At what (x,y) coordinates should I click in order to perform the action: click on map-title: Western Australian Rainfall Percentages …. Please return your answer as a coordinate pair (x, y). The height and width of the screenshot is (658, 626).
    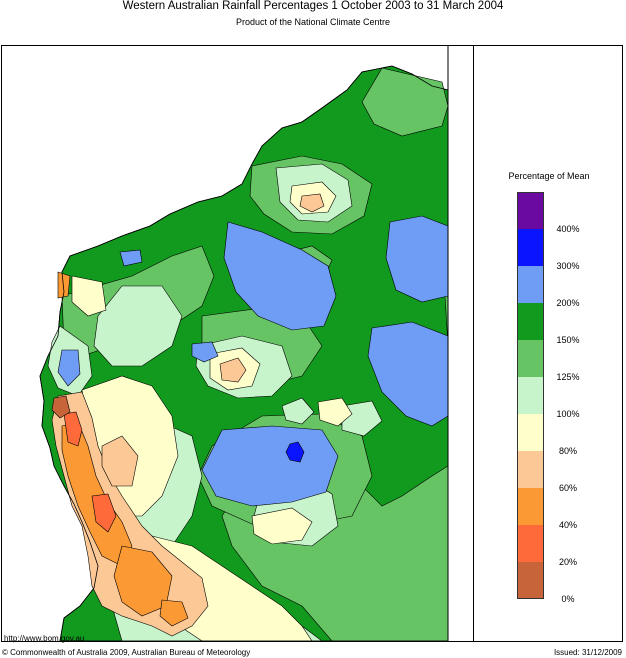
    Looking at the image, I should click on (313, 6).